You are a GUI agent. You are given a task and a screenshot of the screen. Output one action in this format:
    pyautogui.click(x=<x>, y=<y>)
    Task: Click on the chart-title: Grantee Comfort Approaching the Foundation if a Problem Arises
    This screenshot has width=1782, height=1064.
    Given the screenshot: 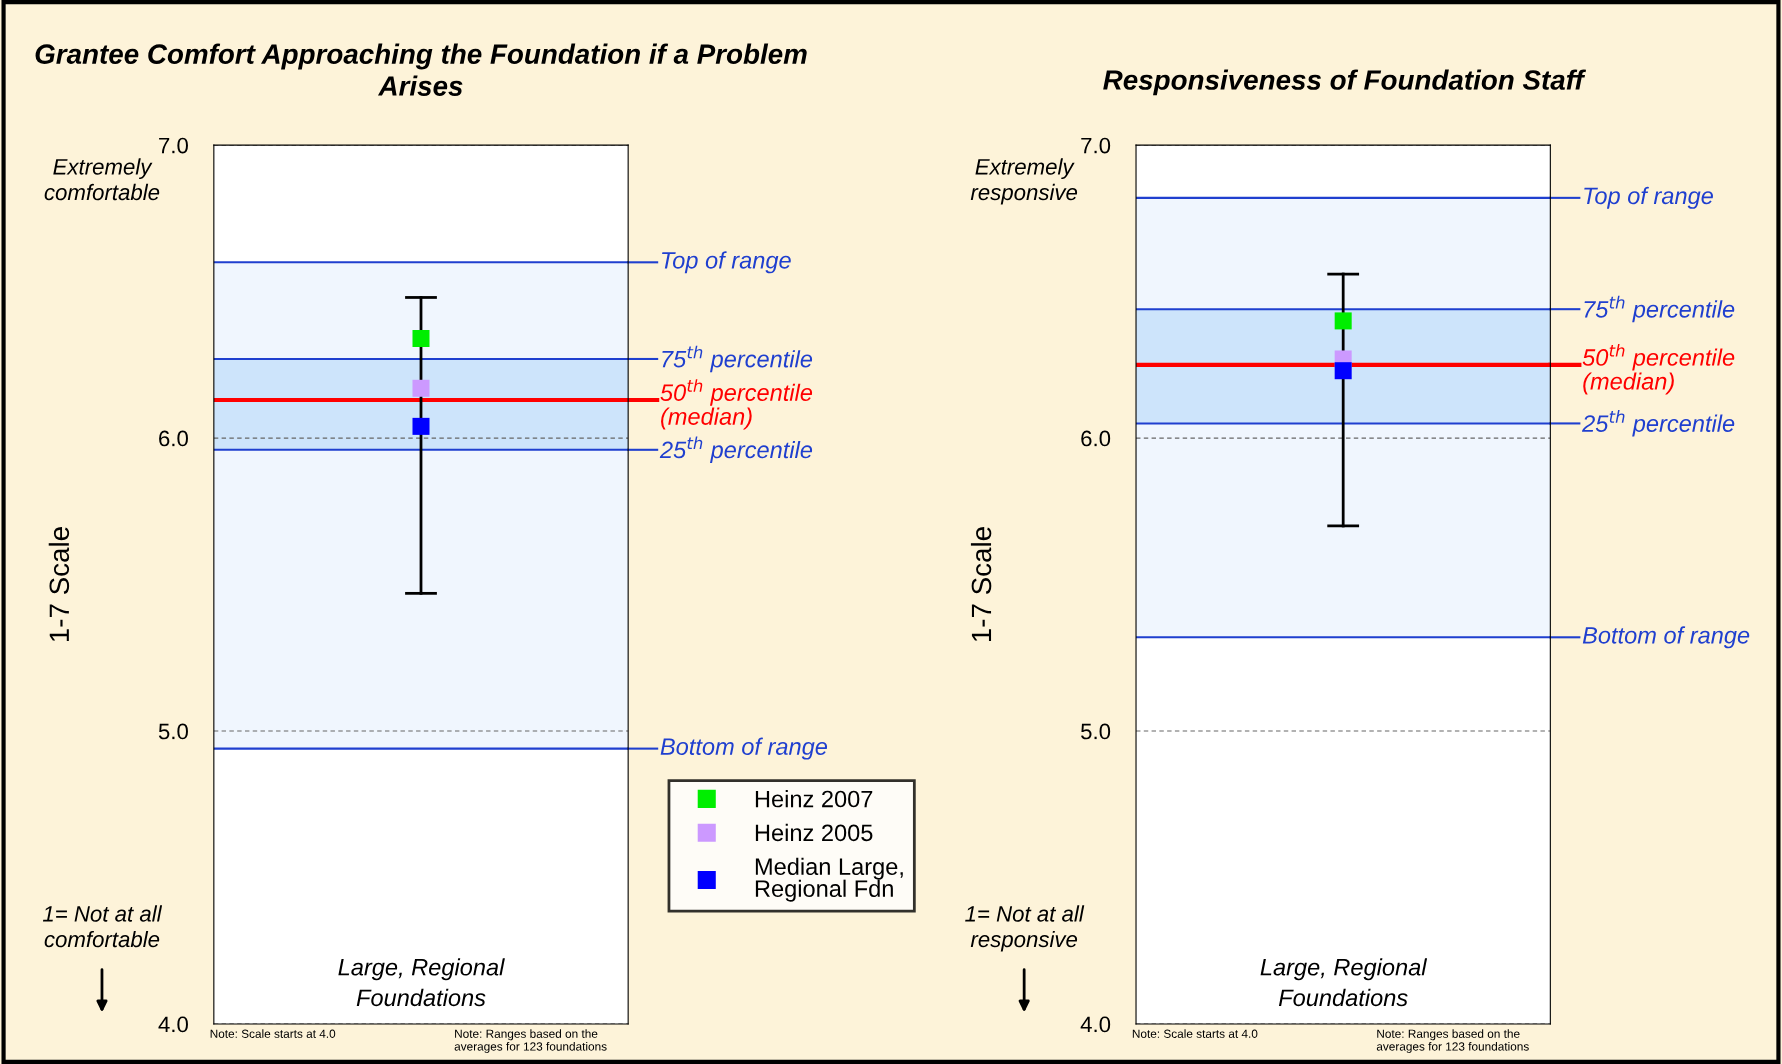 What is the action you would take?
    pyautogui.click(x=421, y=69)
    